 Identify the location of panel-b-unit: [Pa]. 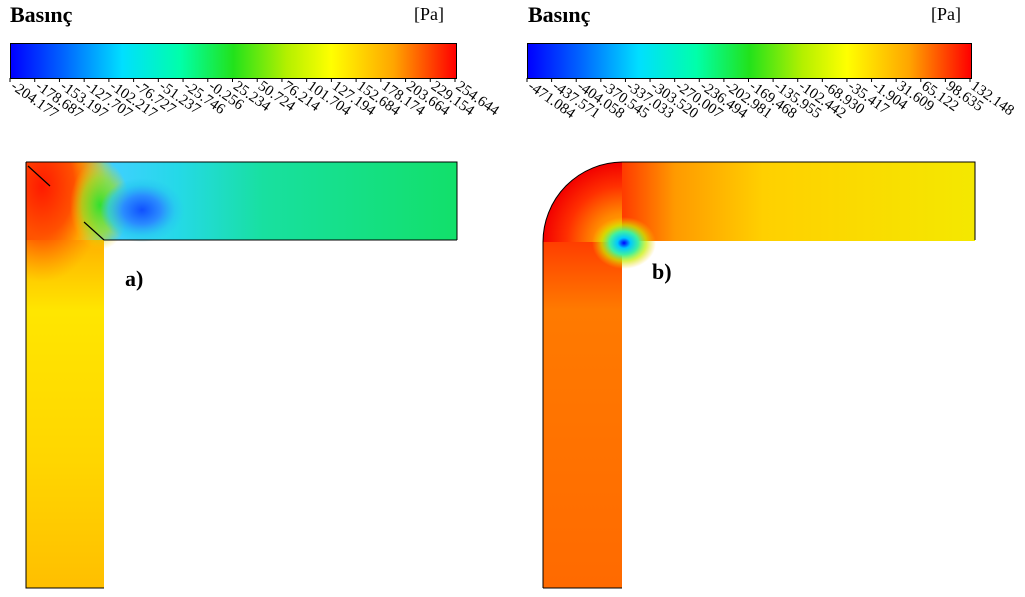
(946, 14).